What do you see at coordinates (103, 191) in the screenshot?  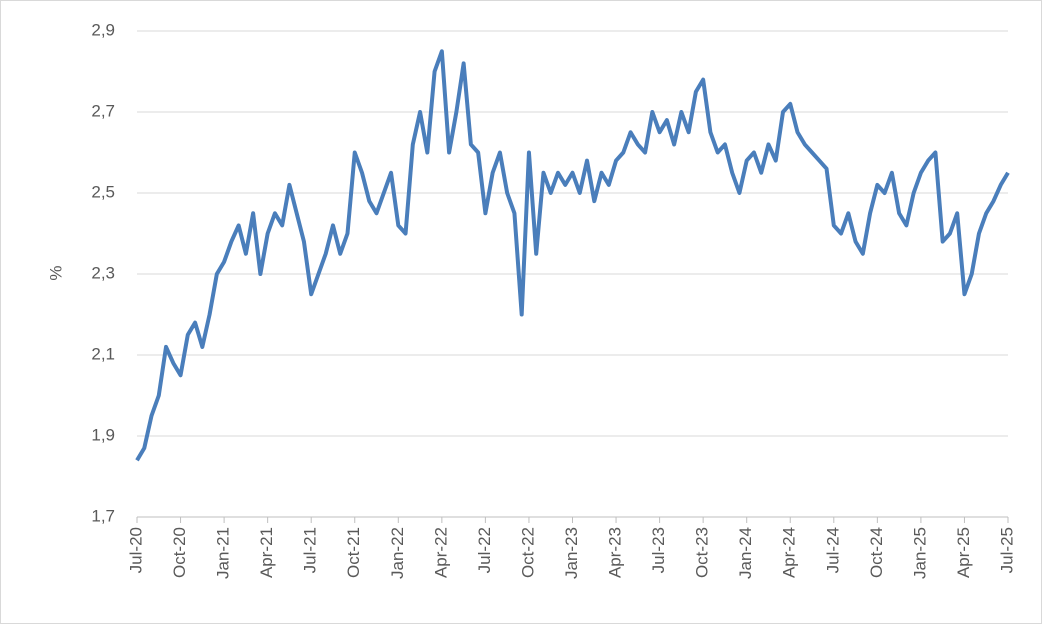 I see `y-tick-label: 2,5` at bounding box center [103, 191].